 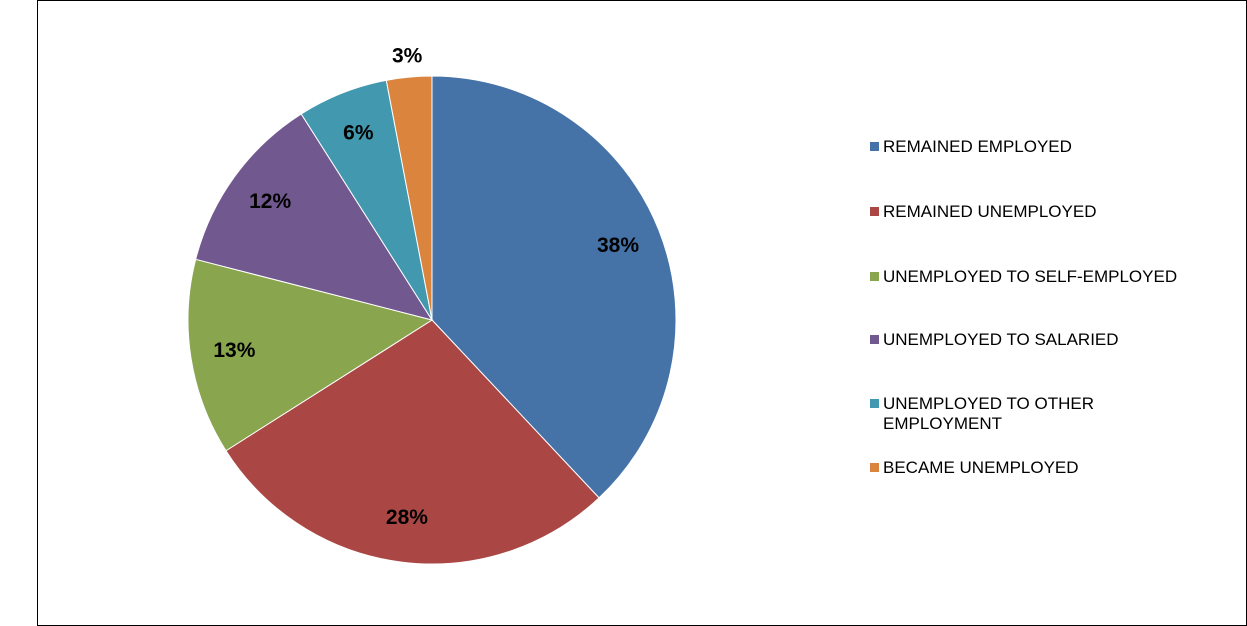 I want to click on legend-item: UNEMPLOYED TO OTHER EMPLOYMENT, so click(x=1031, y=414).